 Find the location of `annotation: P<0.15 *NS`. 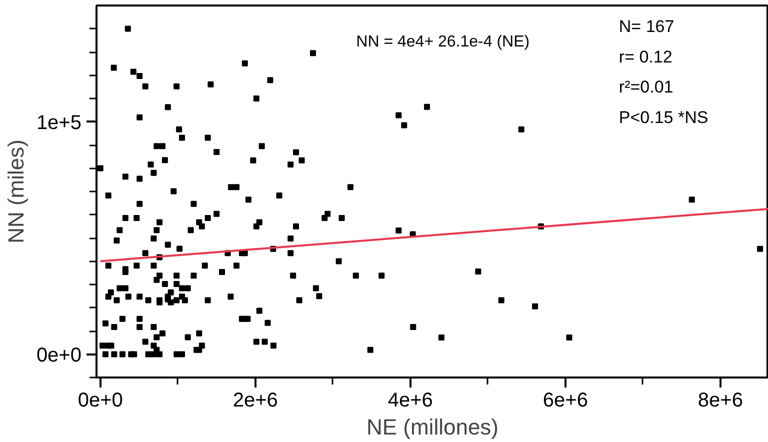

annotation: P<0.15 *NS is located at coordinates (663, 117).